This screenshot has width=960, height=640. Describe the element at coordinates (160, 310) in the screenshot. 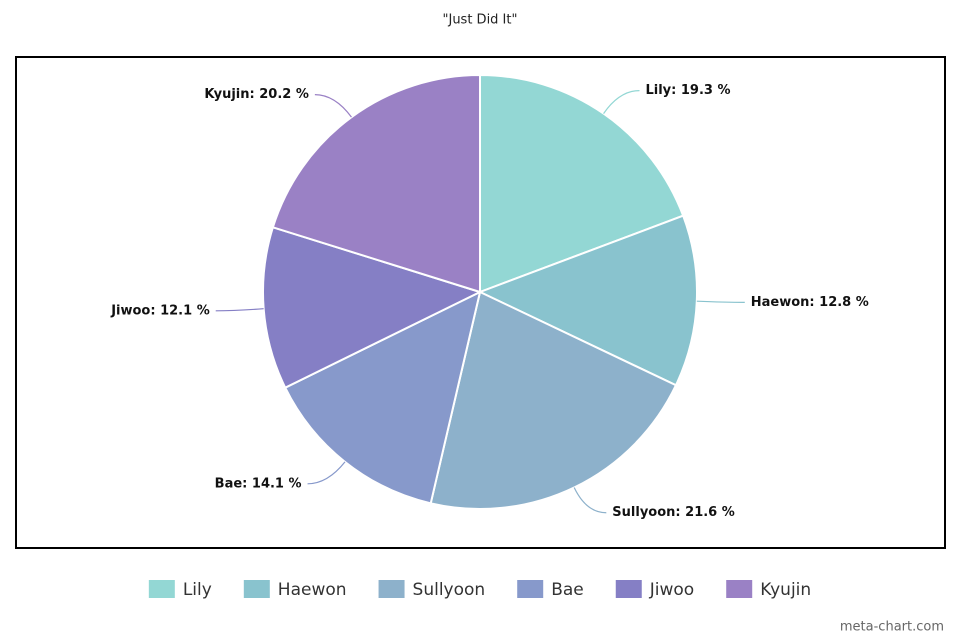

I see `data-label: Jiwoo: 12.1 %` at that location.